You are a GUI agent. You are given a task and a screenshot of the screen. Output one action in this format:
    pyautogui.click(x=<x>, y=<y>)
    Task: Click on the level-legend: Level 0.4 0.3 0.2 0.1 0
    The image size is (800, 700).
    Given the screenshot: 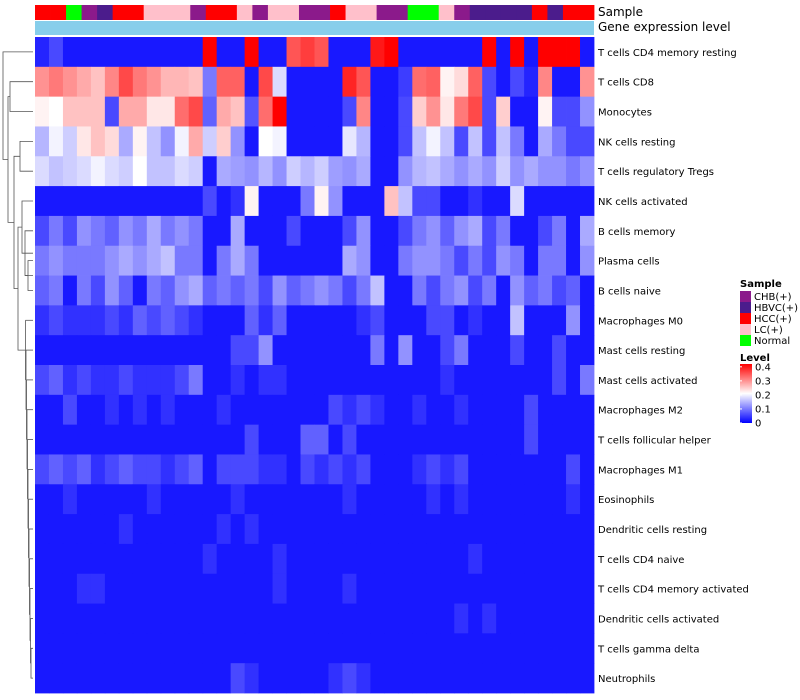 What is the action you would take?
    pyautogui.click(x=755, y=391)
    